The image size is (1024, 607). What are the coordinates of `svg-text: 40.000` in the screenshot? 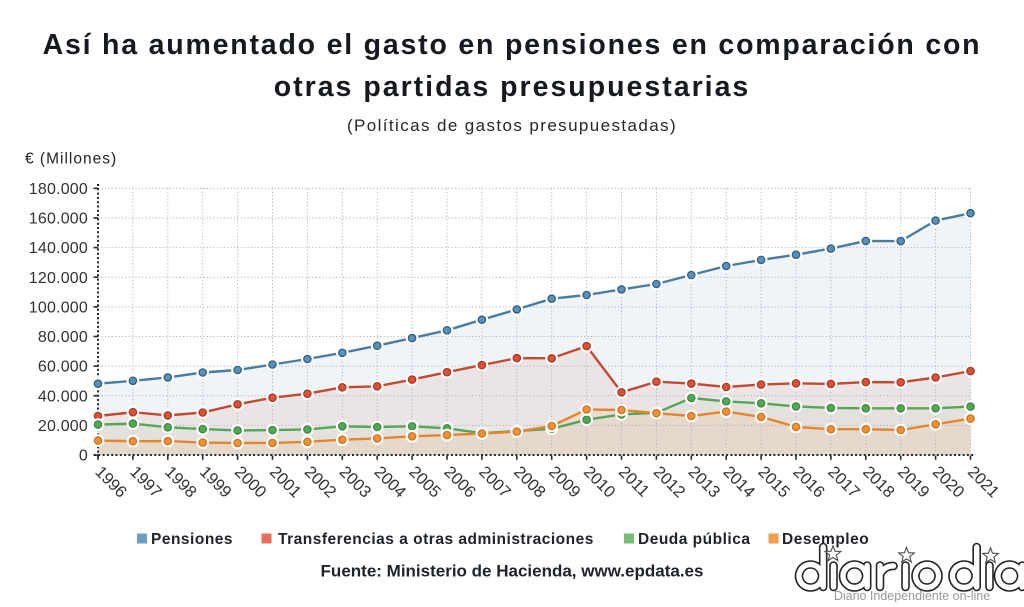 It's located at (63, 396).